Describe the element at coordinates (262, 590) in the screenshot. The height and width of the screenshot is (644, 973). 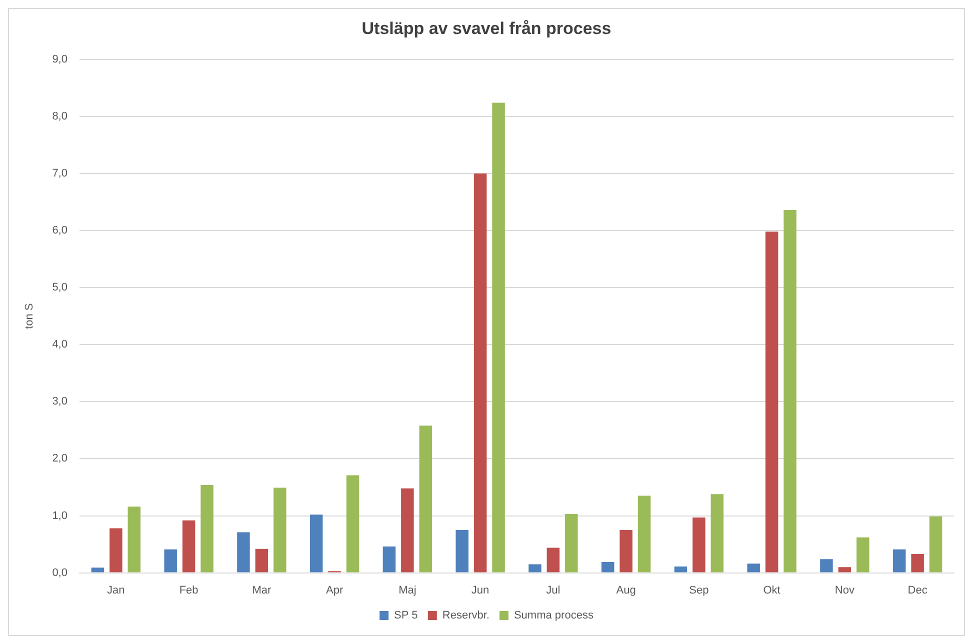
I see `x-tick-label: Mar` at that location.